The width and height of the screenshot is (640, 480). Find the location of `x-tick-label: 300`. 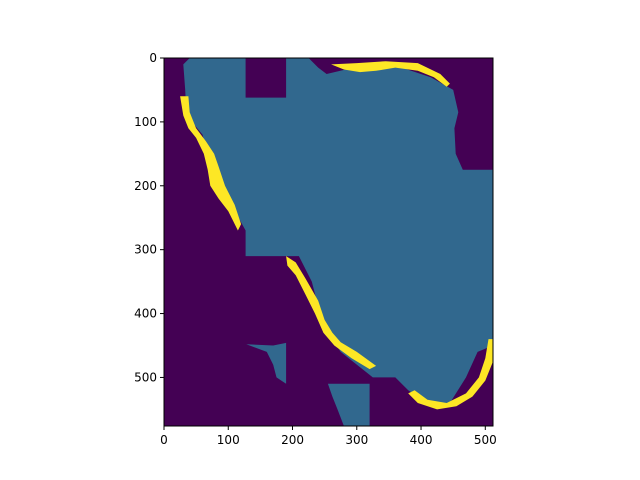

x-tick-label: 300 is located at coordinates (356, 440).